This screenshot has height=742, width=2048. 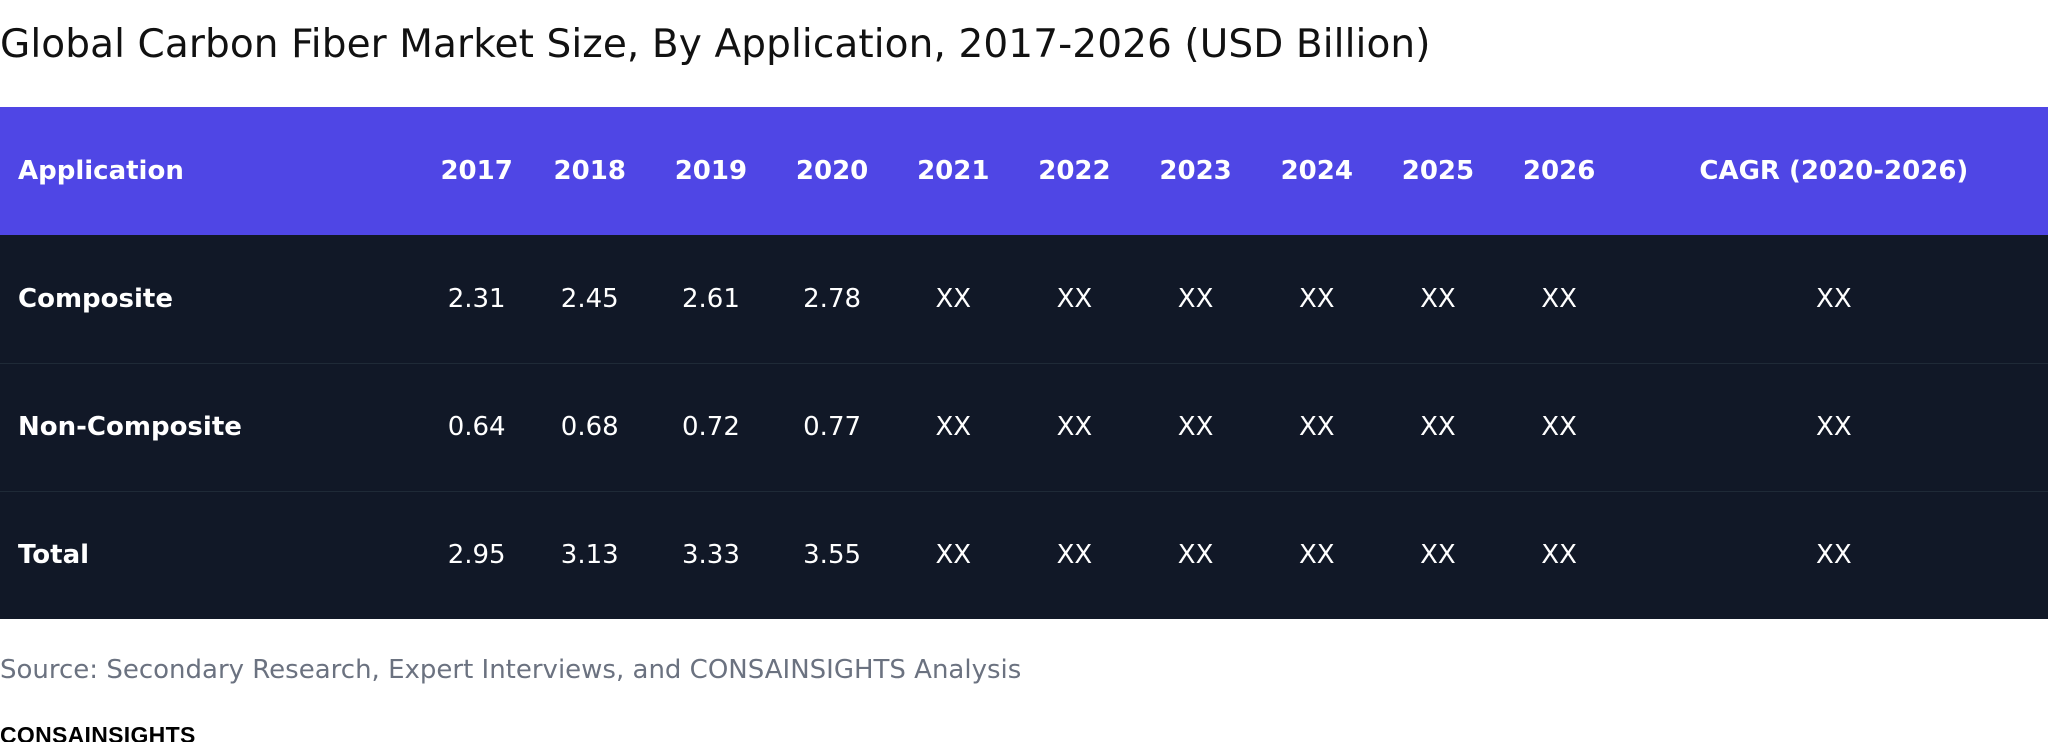 I want to click on cell-value: 3.13, so click(x=590, y=554).